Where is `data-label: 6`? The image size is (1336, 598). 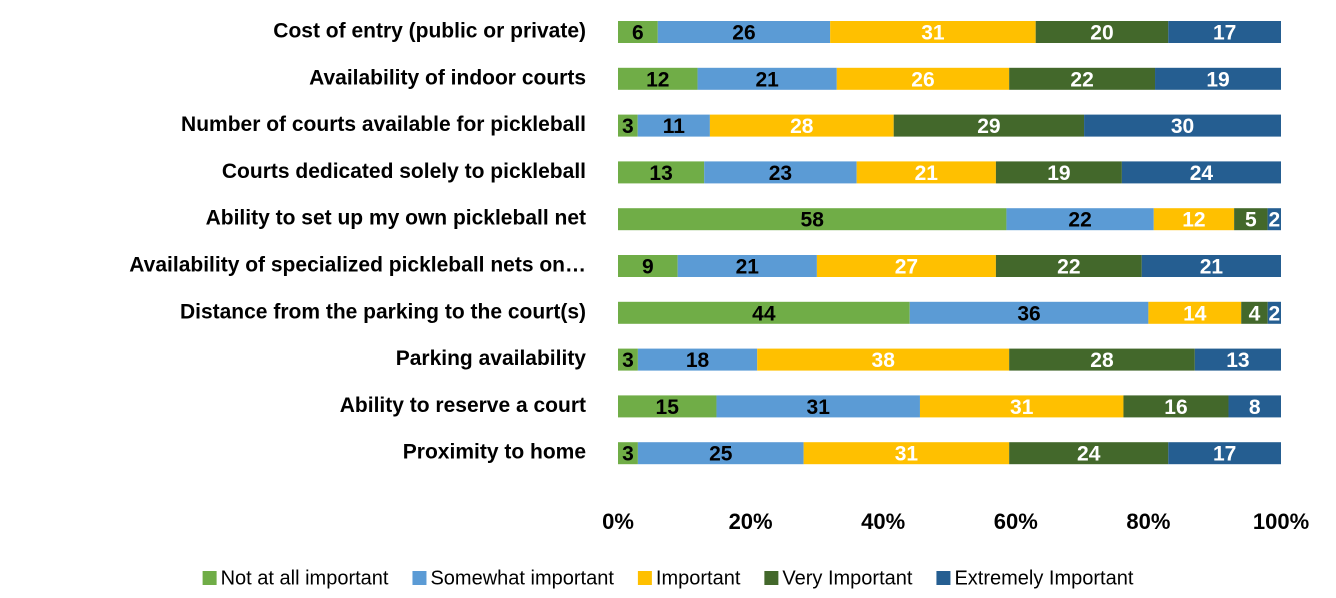 data-label: 6 is located at coordinates (638, 33).